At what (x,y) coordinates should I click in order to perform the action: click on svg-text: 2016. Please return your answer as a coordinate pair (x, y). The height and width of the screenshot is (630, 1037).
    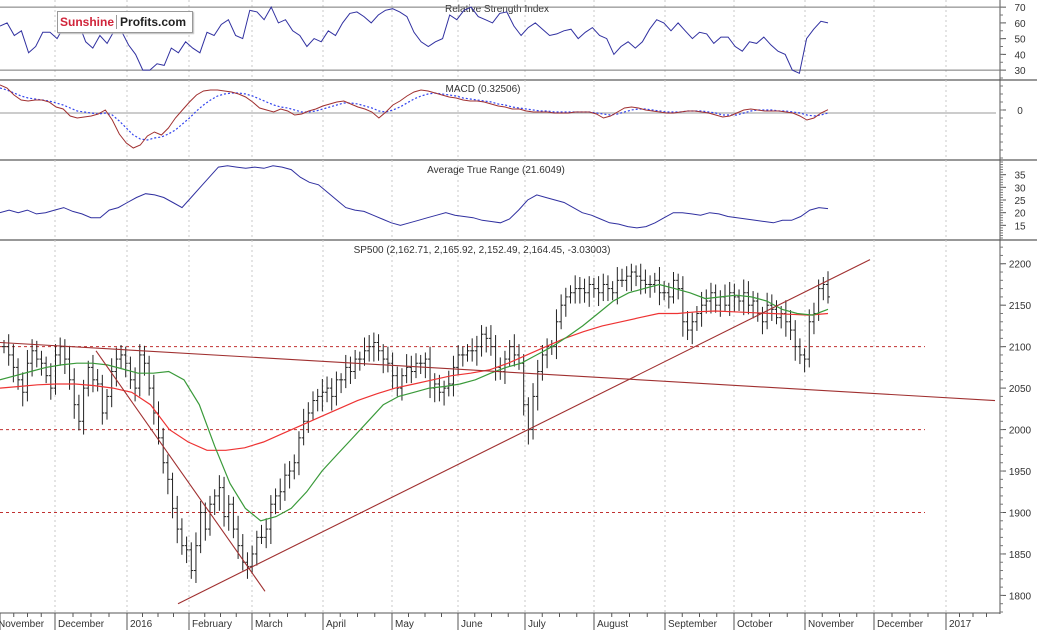
    Looking at the image, I should click on (141, 624).